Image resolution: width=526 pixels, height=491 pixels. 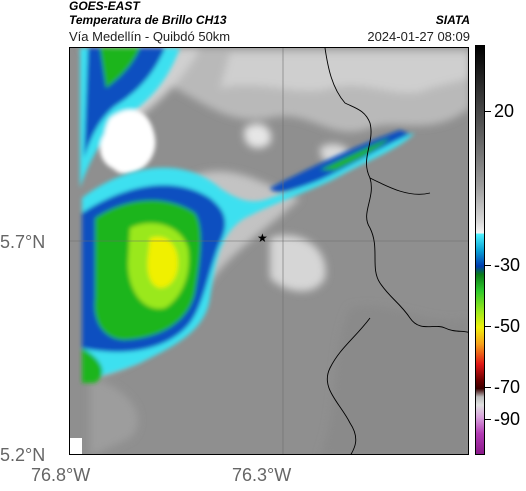 I want to click on satellite-name: GOES-EAST, so click(x=104, y=6).